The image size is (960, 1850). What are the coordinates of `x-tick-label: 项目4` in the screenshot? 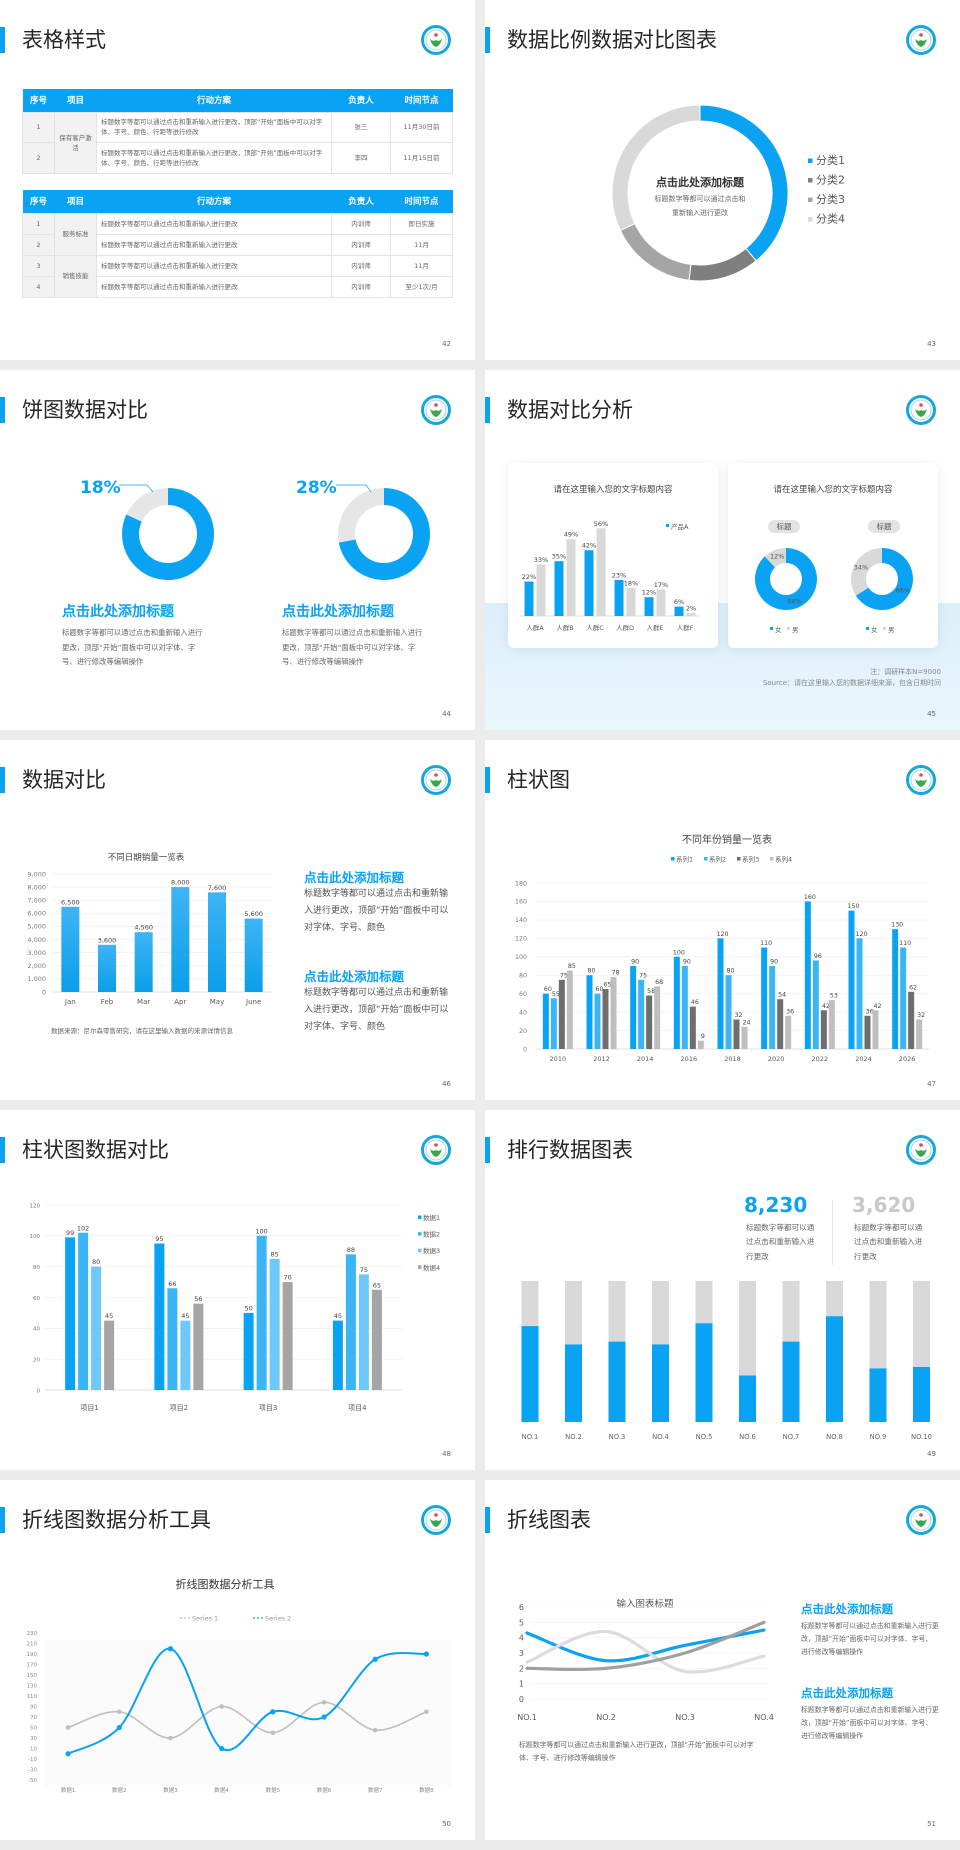 It's located at (357, 1408).